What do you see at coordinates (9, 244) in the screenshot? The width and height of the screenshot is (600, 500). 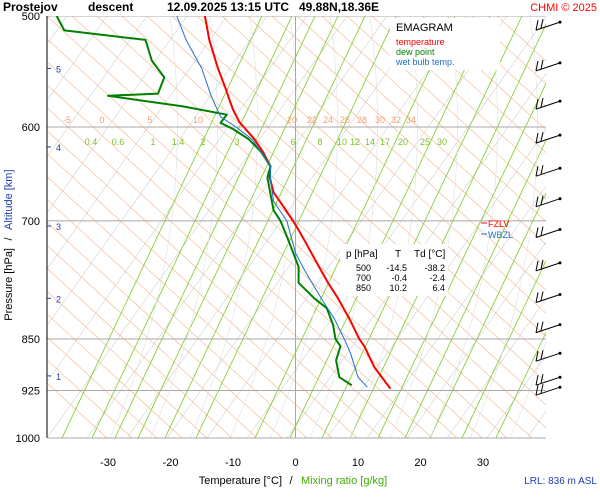 I see `y-axis-title: Pressure [hPa] / Altitude [km]` at bounding box center [9, 244].